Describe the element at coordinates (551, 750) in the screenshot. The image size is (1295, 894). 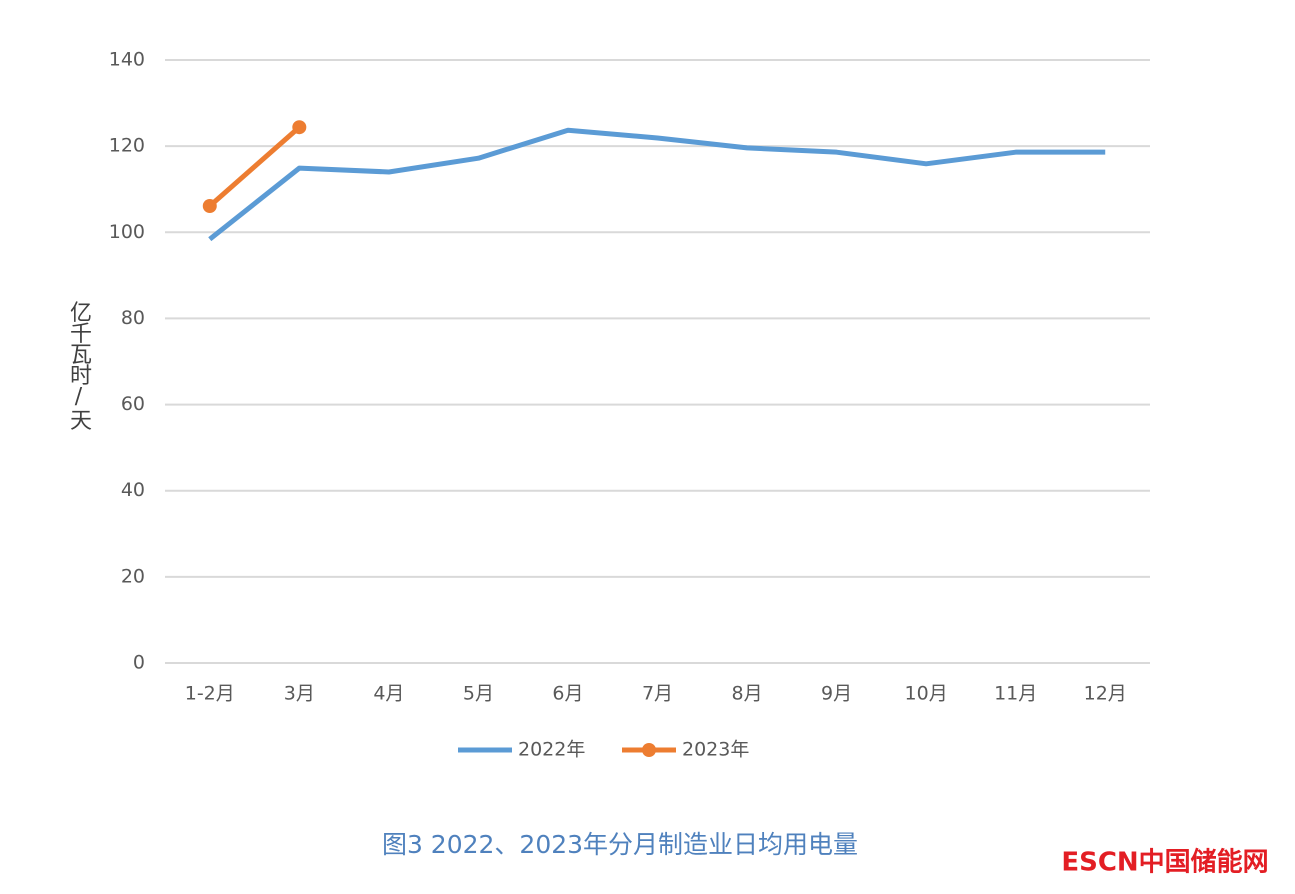
I see `legend-label: 2022年` at that location.